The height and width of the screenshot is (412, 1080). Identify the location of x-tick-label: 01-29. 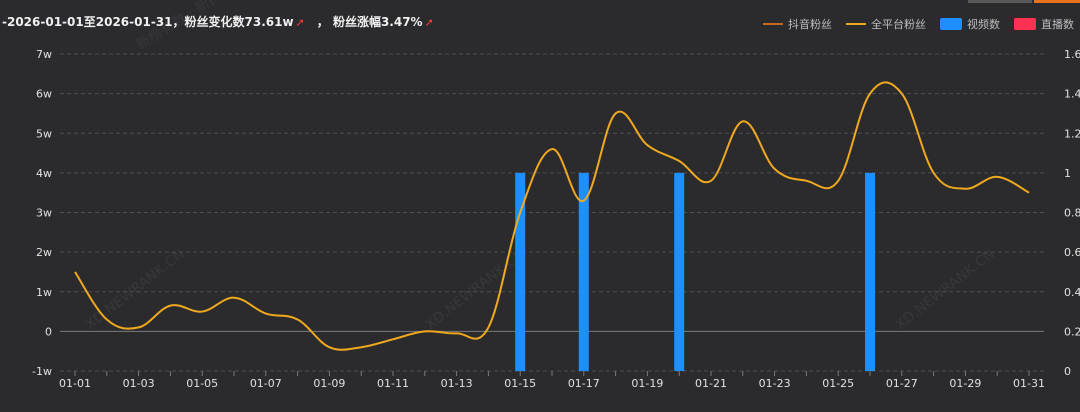
(965, 383).